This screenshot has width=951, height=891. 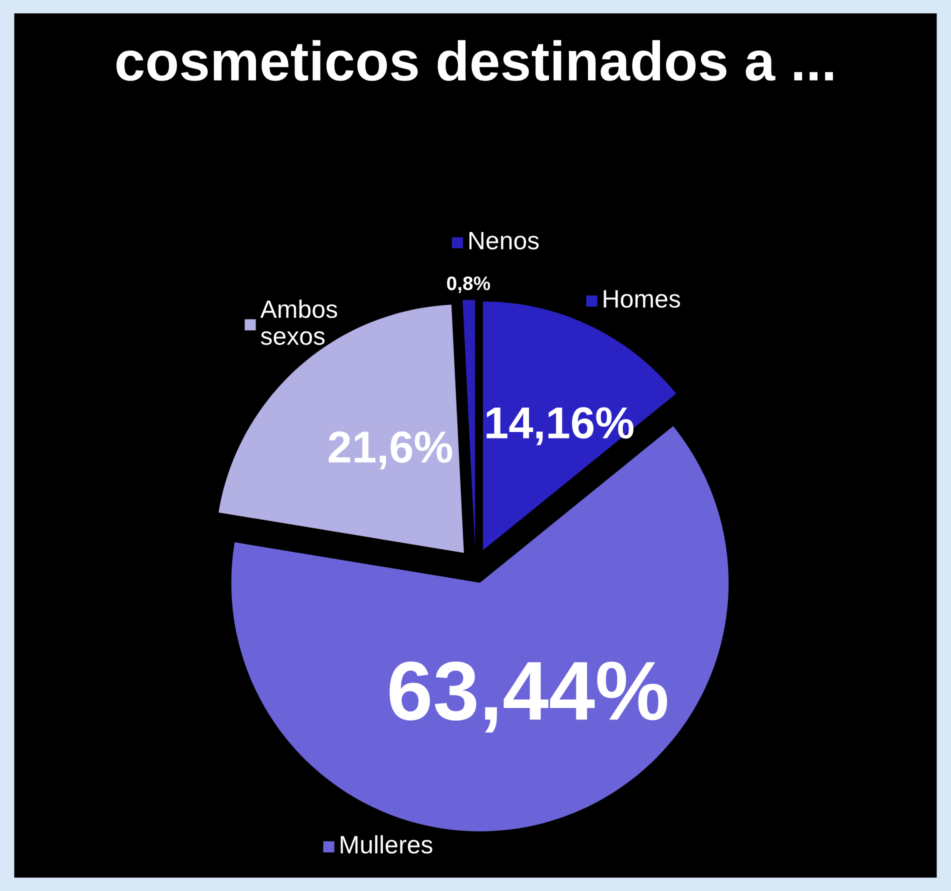 I want to click on data-label: 63,44%, so click(x=529, y=697).